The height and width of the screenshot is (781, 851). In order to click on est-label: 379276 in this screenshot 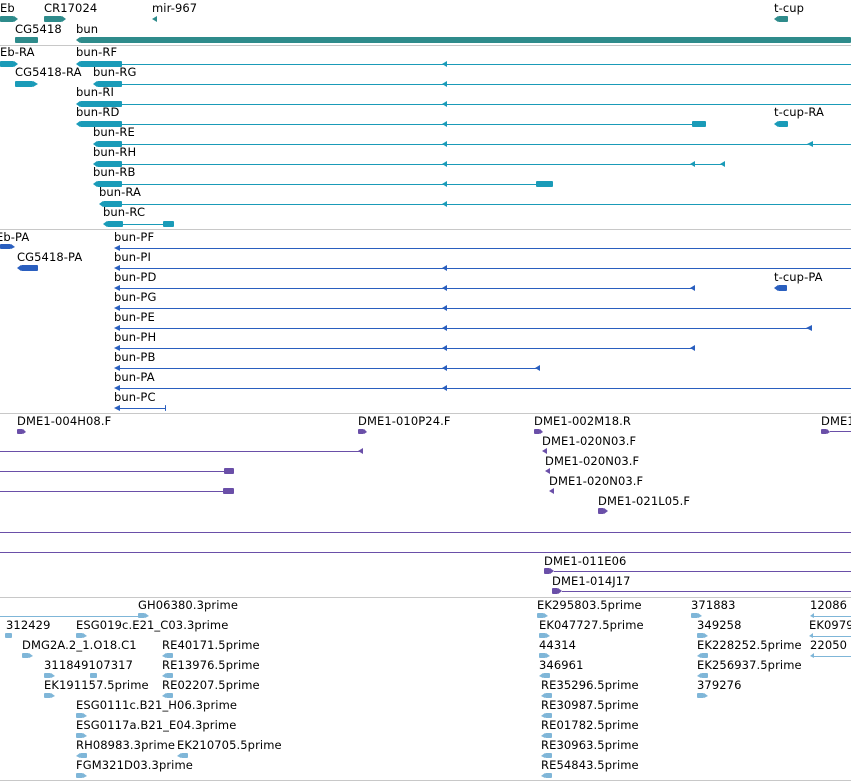, I will do `click(719, 685)`.